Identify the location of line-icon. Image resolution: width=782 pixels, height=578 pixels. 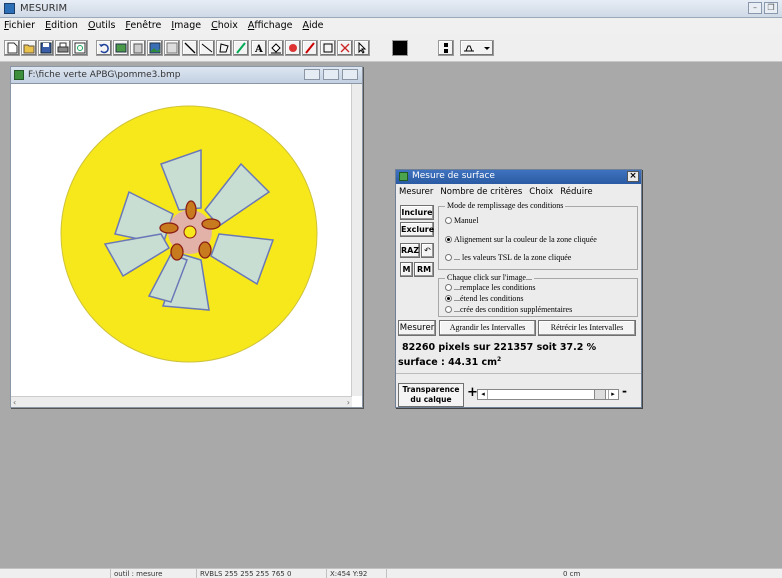
(190, 48).